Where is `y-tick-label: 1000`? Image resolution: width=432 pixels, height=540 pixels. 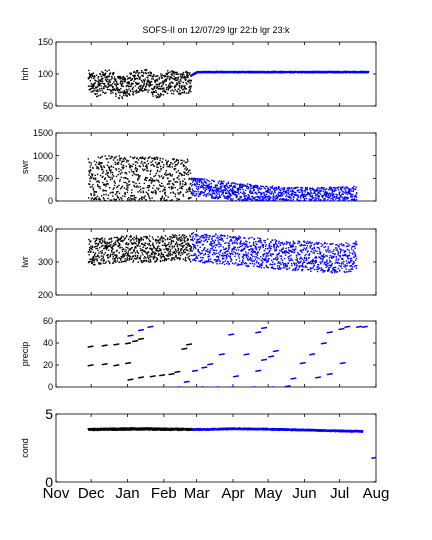 y-tick-label: 1000 is located at coordinates (43, 156).